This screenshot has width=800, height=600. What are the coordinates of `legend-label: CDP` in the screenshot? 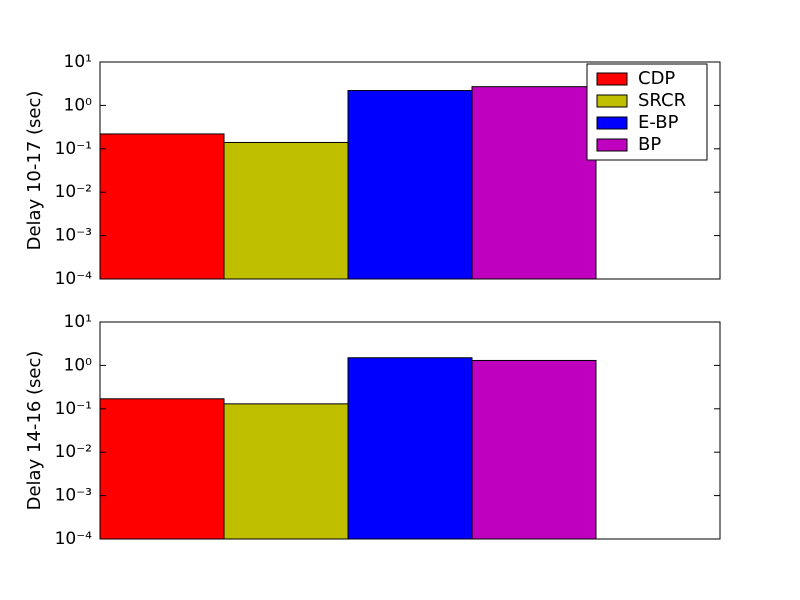 It's located at (656, 78).